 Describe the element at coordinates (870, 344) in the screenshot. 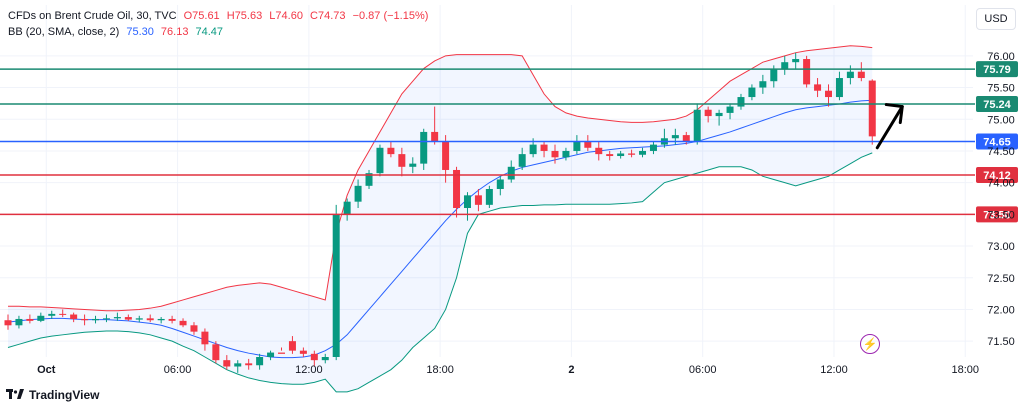

I see `lightning-icon: ⚡` at that location.